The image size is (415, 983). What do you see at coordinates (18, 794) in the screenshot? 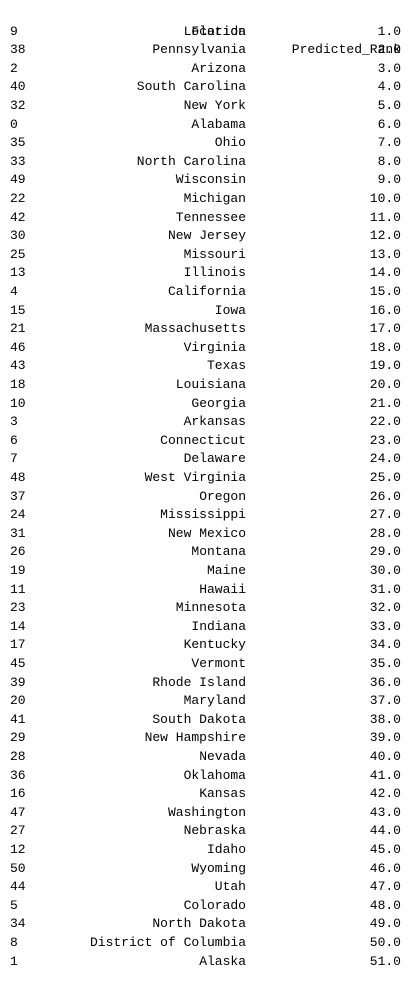
I see `row-index: 16` at bounding box center [18, 794].